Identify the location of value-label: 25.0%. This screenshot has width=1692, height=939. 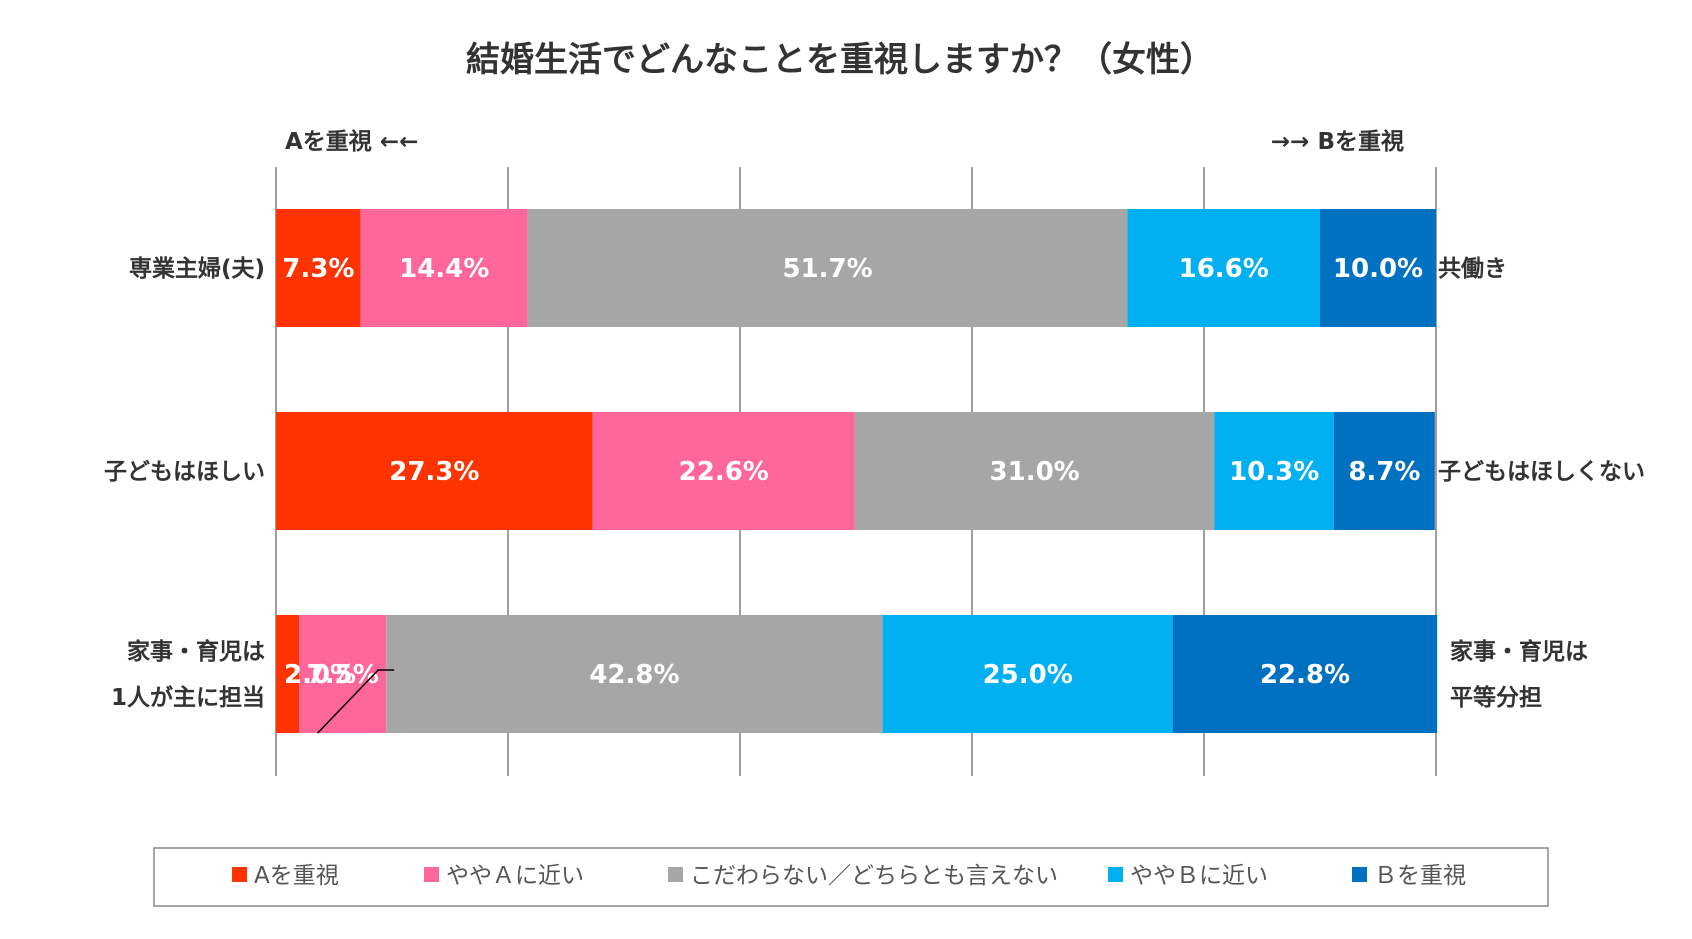
(1028, 675).